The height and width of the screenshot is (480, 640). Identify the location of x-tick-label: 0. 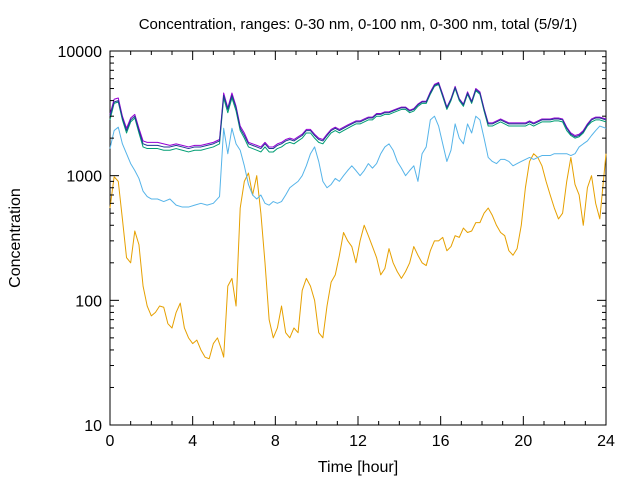
(110, 441).